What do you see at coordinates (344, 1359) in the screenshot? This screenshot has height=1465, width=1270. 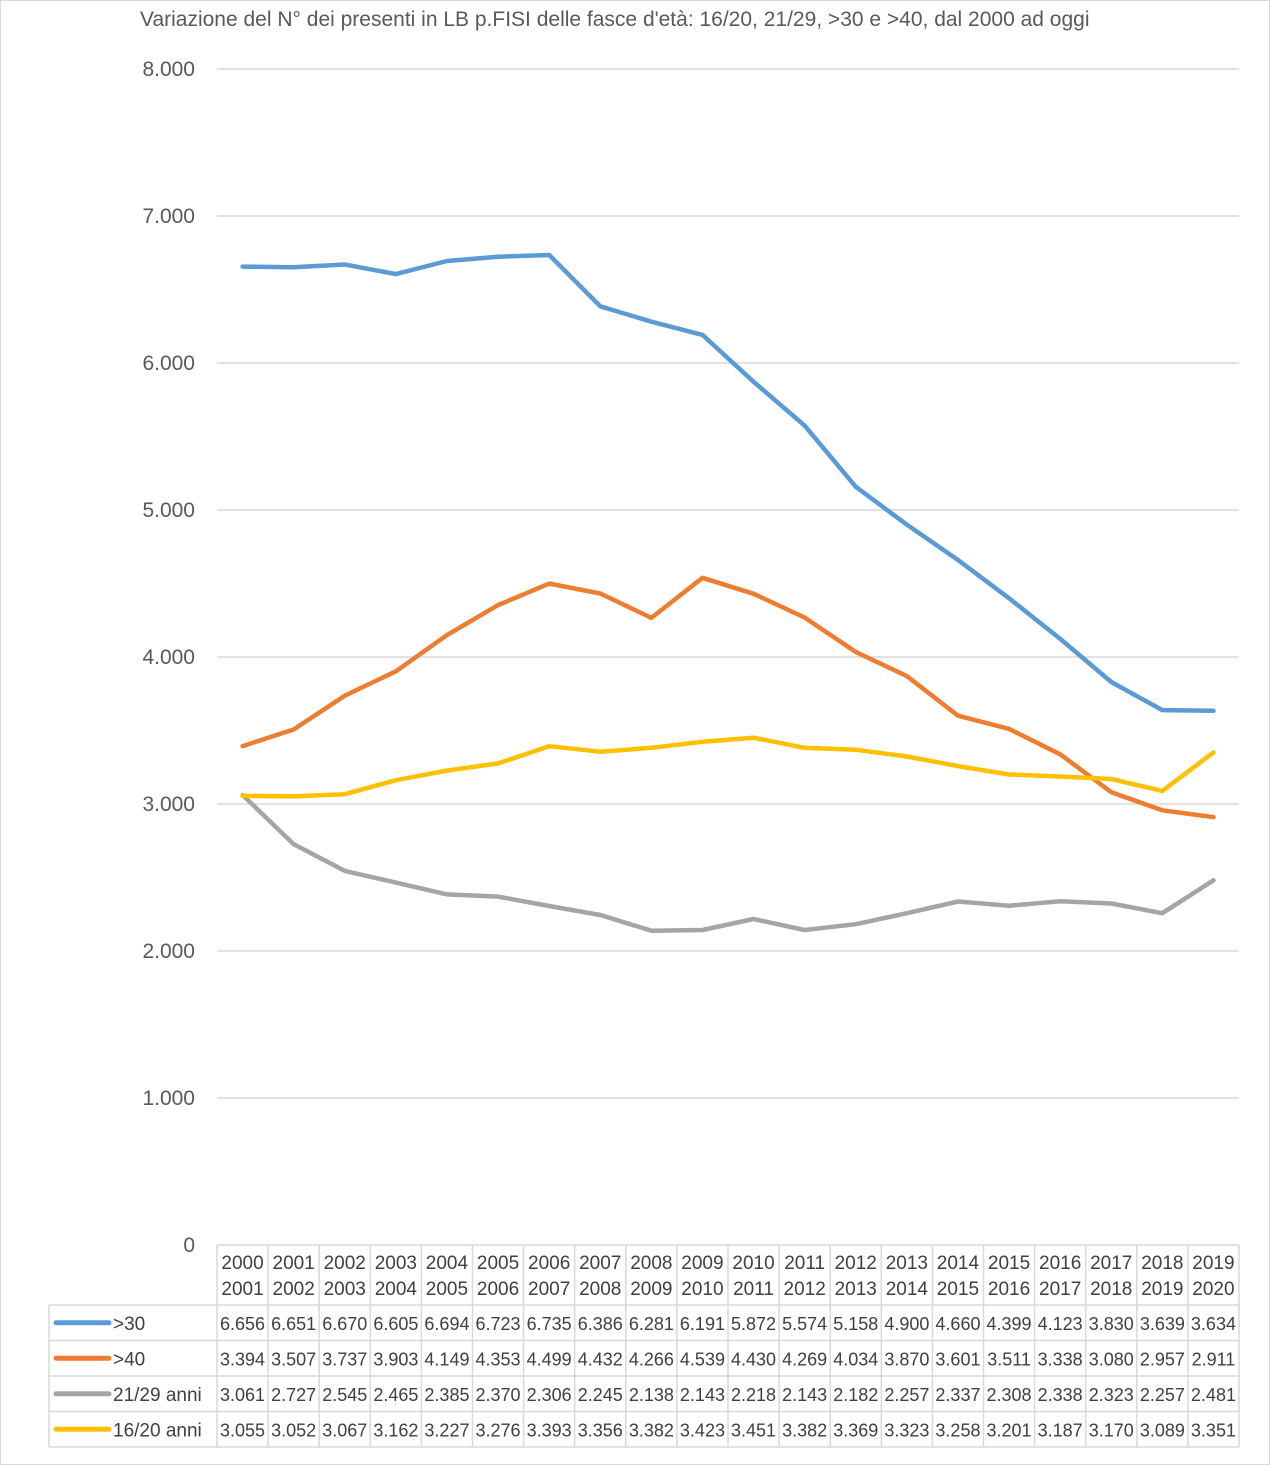 I see `data-label: 3.737` at bounding box center [344, 1359].